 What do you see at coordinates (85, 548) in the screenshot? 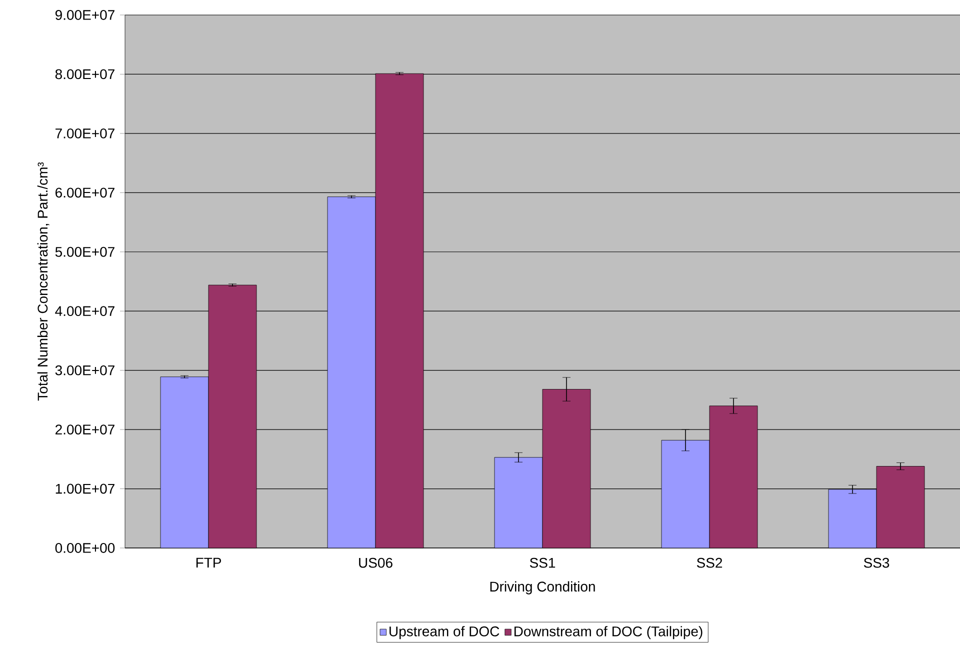
I see `y-tick-label: 0.00E+00` at bounding box center [85, 548].